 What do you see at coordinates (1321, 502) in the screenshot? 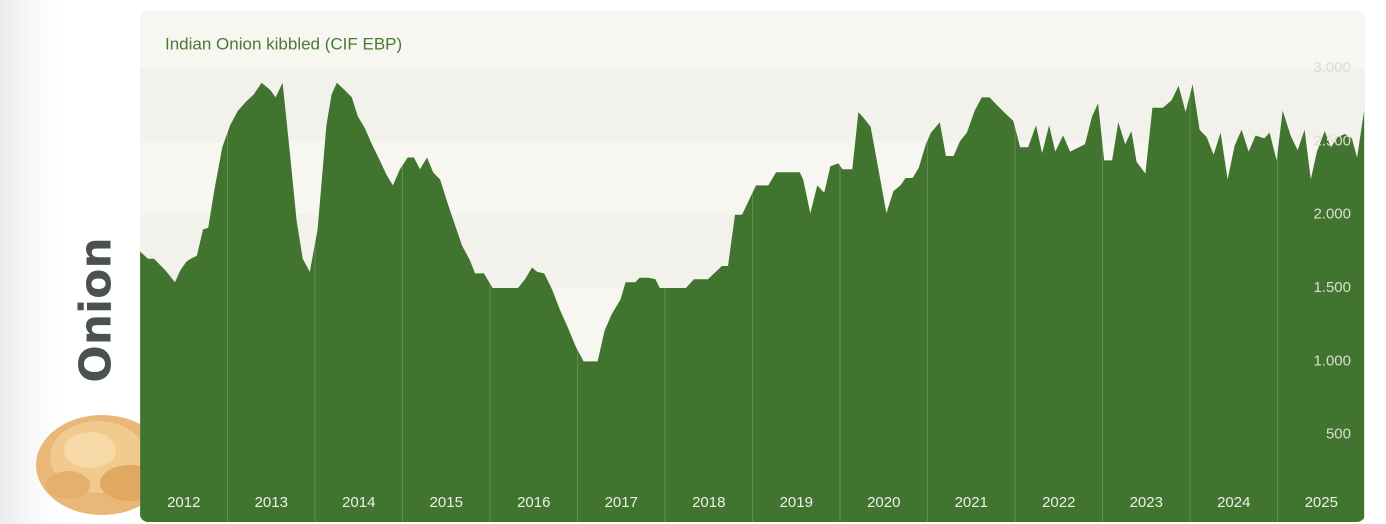
I see `x-tick-label: 2025` at bounding box center [1321, 502].